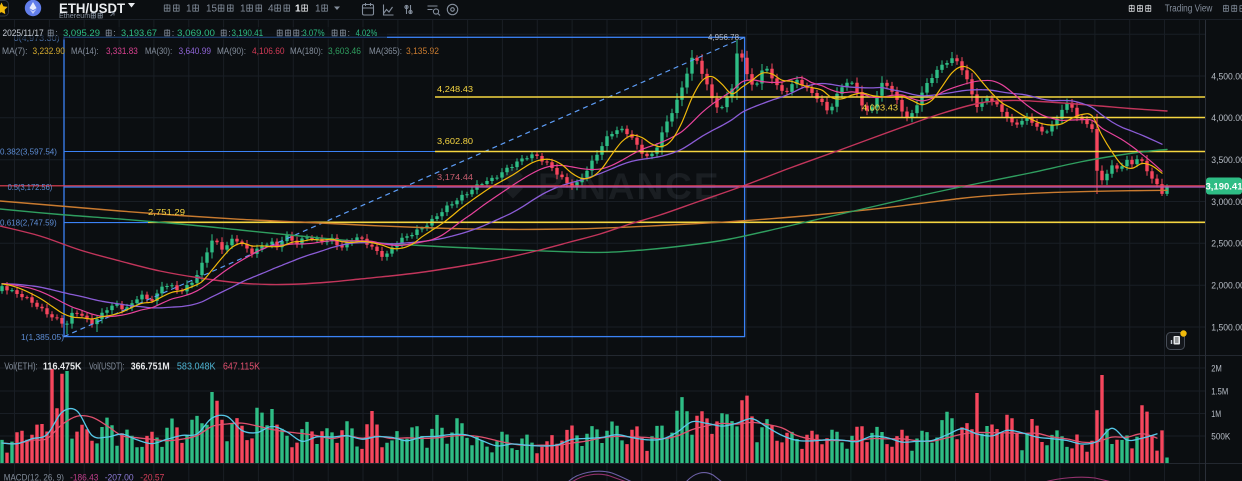 This screenshot has width=1242, height=481. What do you see at coordinates (152, 477) in the screenshot?
I see `svg-text: -20.57` at bounding box center [152, 477].